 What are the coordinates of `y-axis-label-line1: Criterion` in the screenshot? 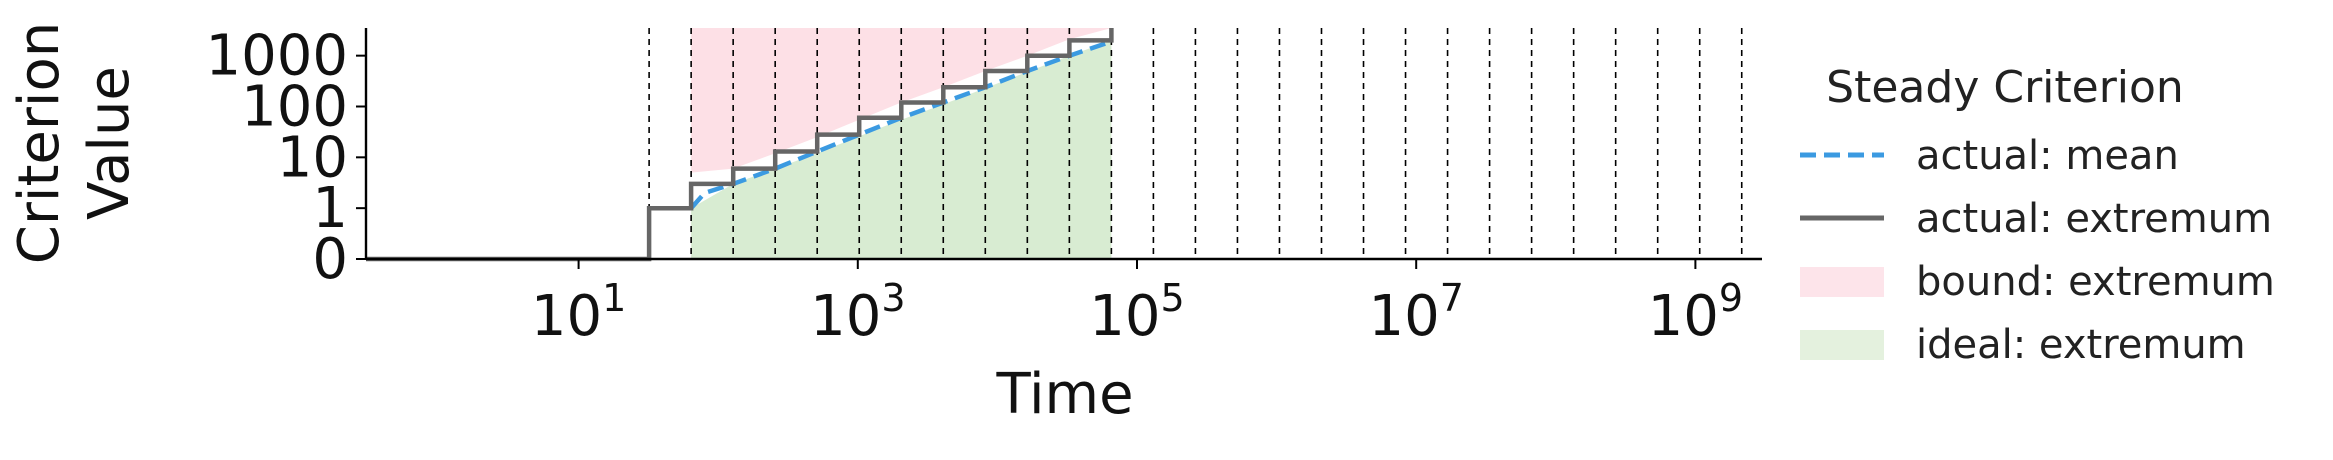 It's located at (39, 143).